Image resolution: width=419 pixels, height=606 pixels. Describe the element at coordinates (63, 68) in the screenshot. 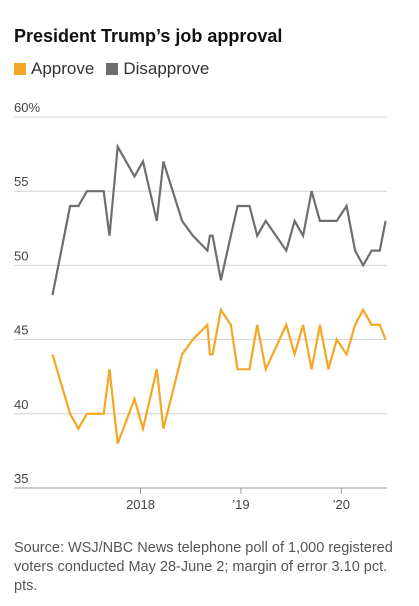

I see `legend-label-approve: Approve` at that location.